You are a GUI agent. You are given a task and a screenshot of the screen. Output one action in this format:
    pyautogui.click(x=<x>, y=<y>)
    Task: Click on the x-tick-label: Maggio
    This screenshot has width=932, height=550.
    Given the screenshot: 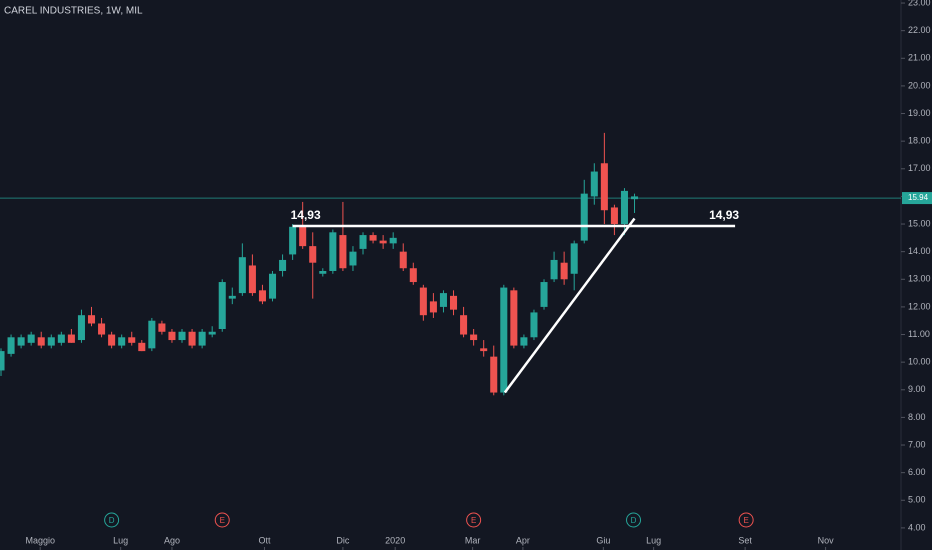 What is the action you would take?
    pyautogui.click(x=40, y=540)
    